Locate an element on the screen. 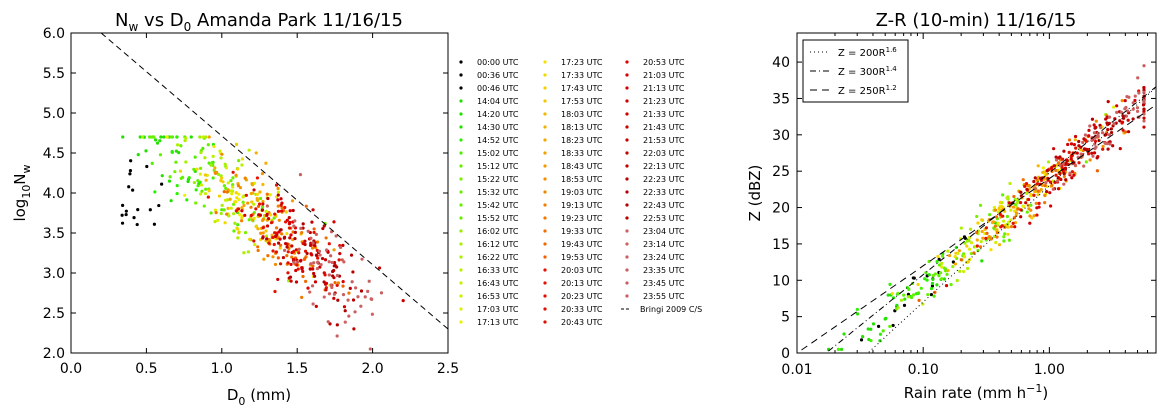  legend-label: 23:45 UTC is located at coordinates (664, 283).